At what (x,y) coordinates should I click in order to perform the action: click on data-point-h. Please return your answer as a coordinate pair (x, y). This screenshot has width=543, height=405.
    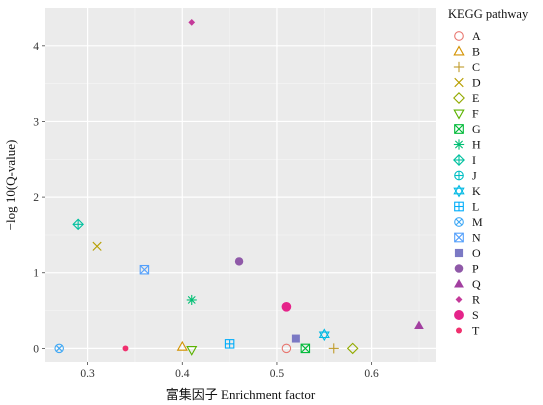
    Looking at the image, I should click on (191, 300).